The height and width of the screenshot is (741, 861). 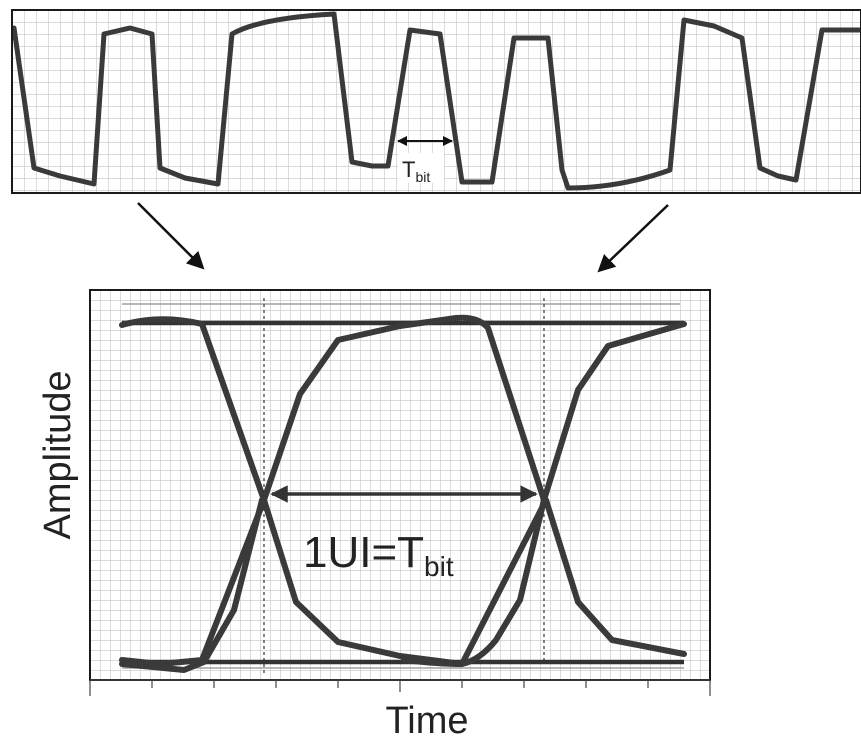 I want to click on left-connector-arrow, so click(x=171, y=236).